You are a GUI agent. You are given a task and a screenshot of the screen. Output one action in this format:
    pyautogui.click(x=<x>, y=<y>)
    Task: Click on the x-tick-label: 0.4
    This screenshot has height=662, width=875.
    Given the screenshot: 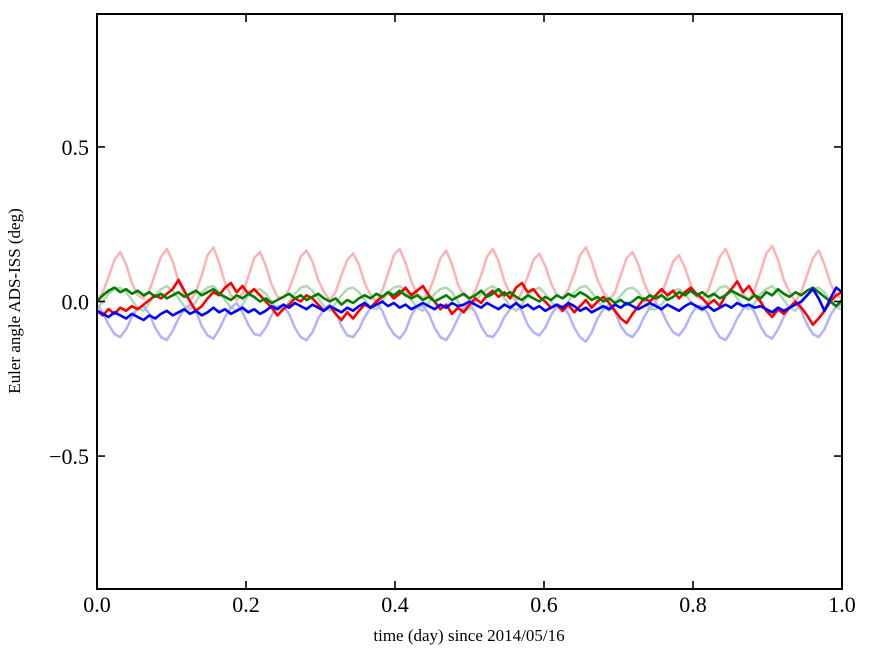 What is the action you would take?
    pyautogui.click(x=395, y=604)
    